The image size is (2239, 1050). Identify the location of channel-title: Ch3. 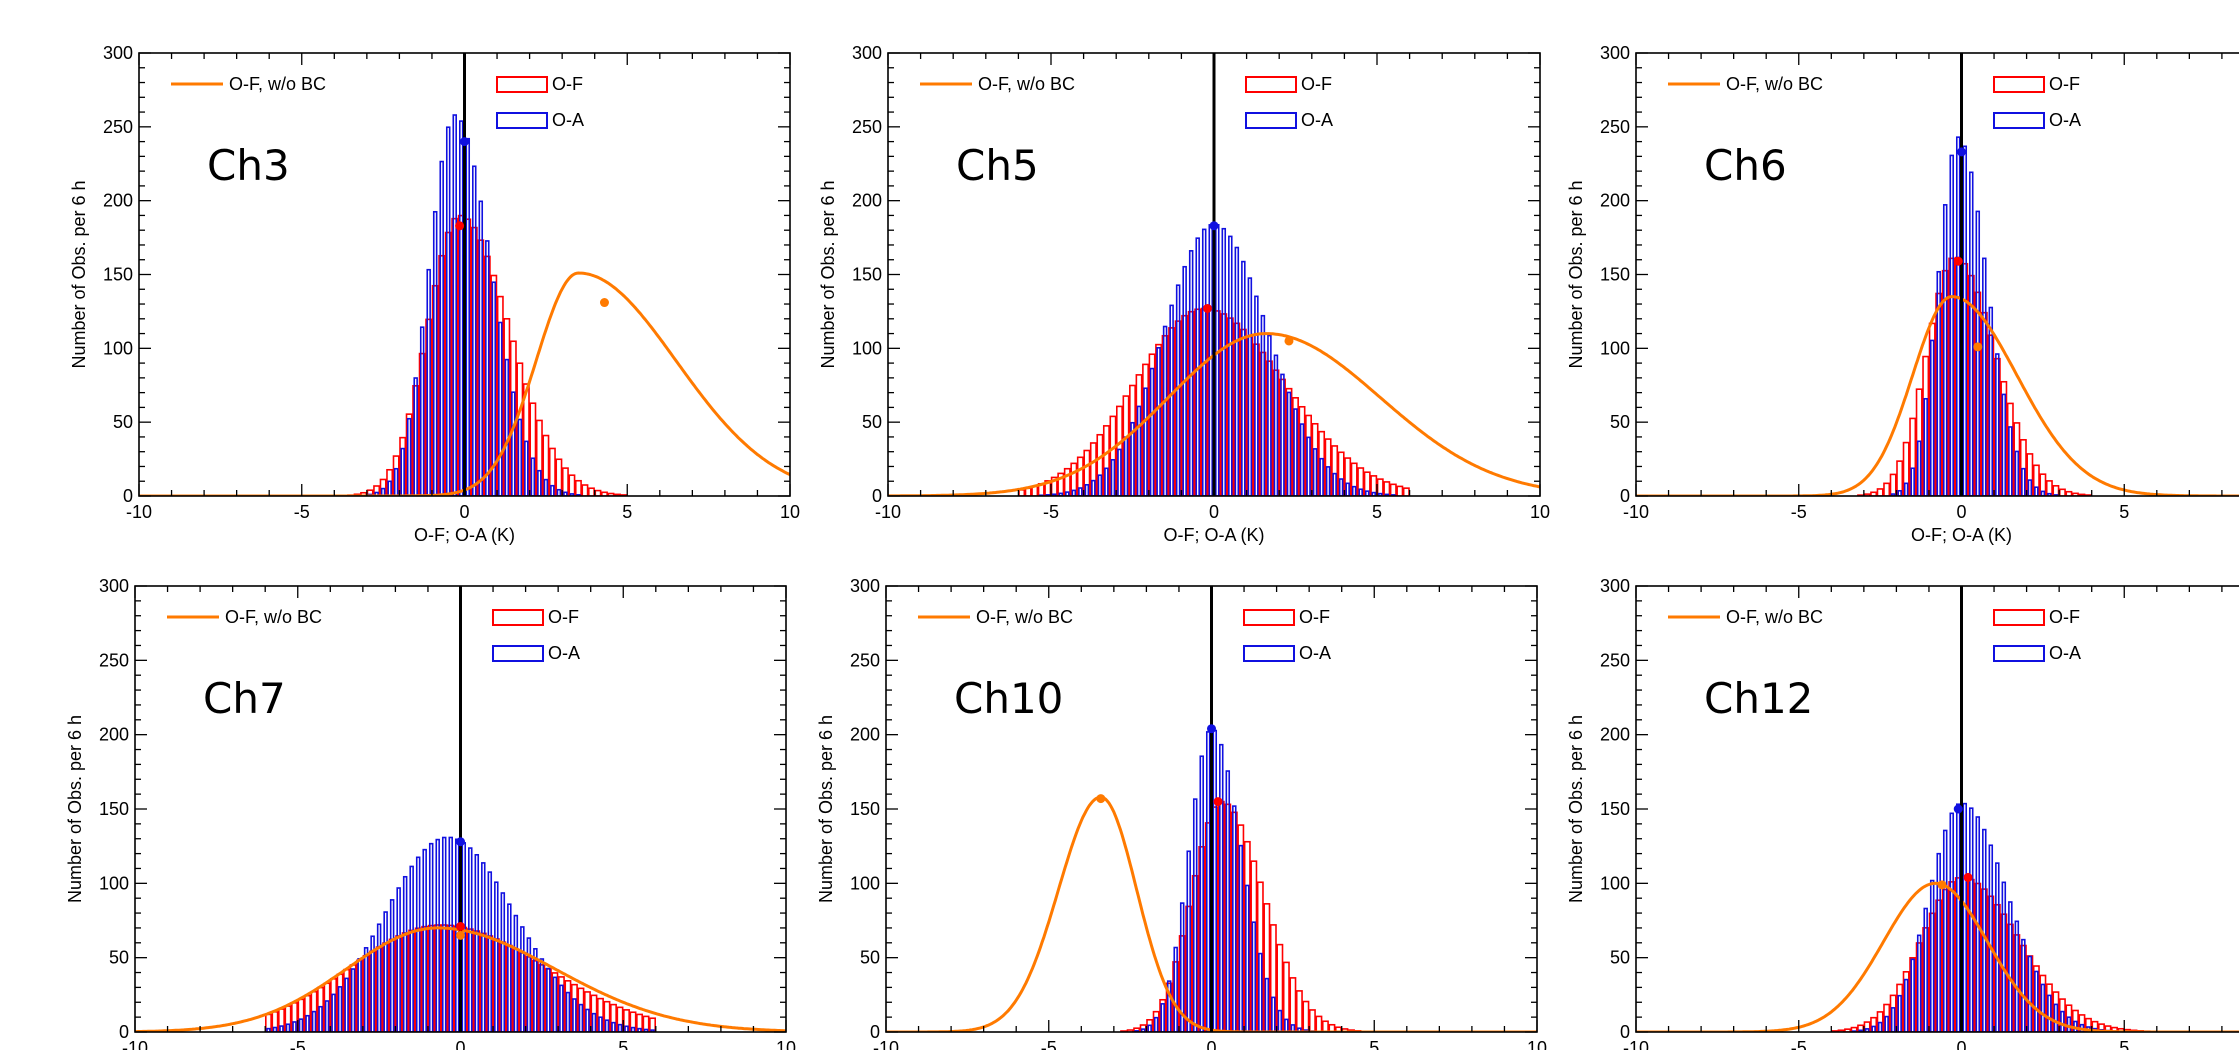
(248, 165).